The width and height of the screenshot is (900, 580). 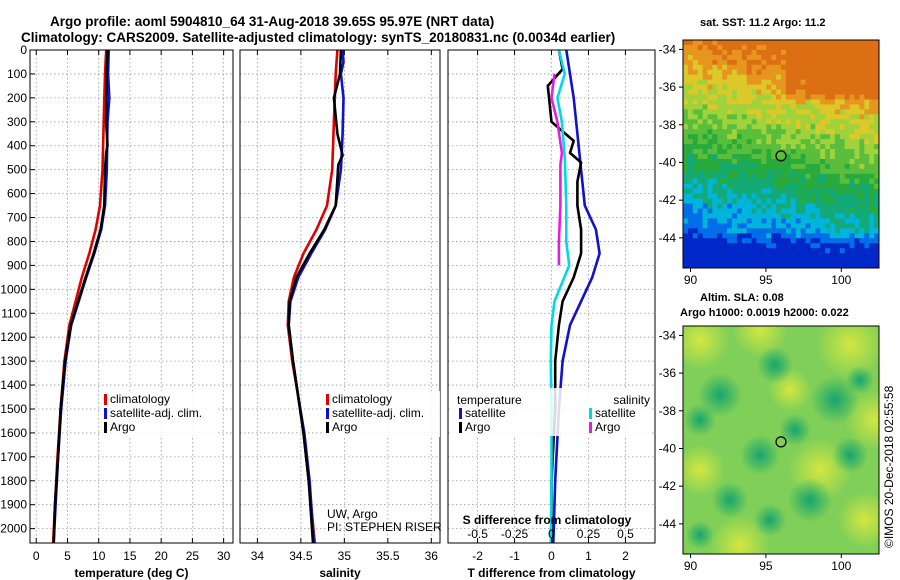 What do you see at coordinates (477, 556) in the screenshot?
I see `difference-xtick: -2` at bounding box center [477, 556].